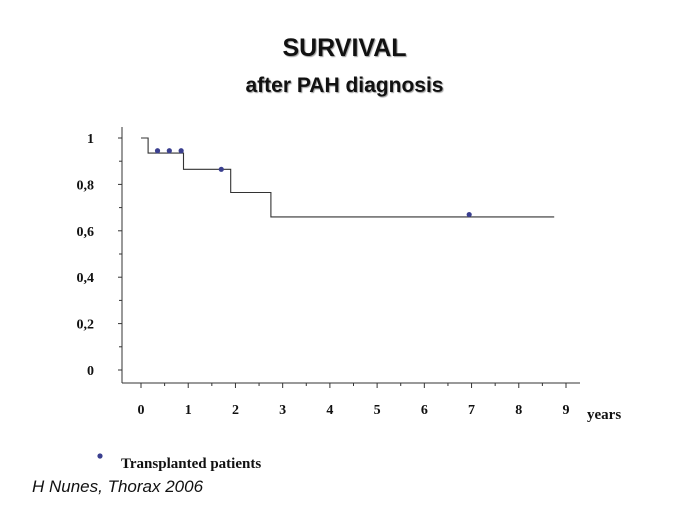  What do you see at coordinates (86, 325) in the screenshot?
I see `y-tick-label: 0,2` at bounding box center [86, 325].